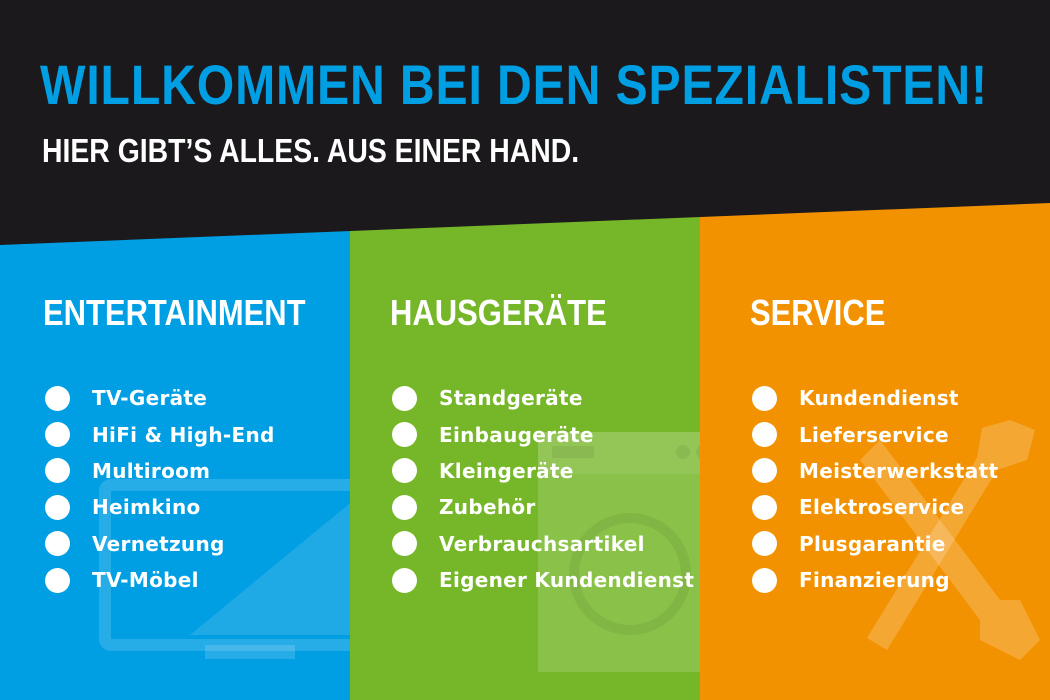  Describe the element at coordinates (514, 84) in the screenshot. I see `page-title: WILLKOMMEN BEI DEN SPEZIALISTEN!` at that location.